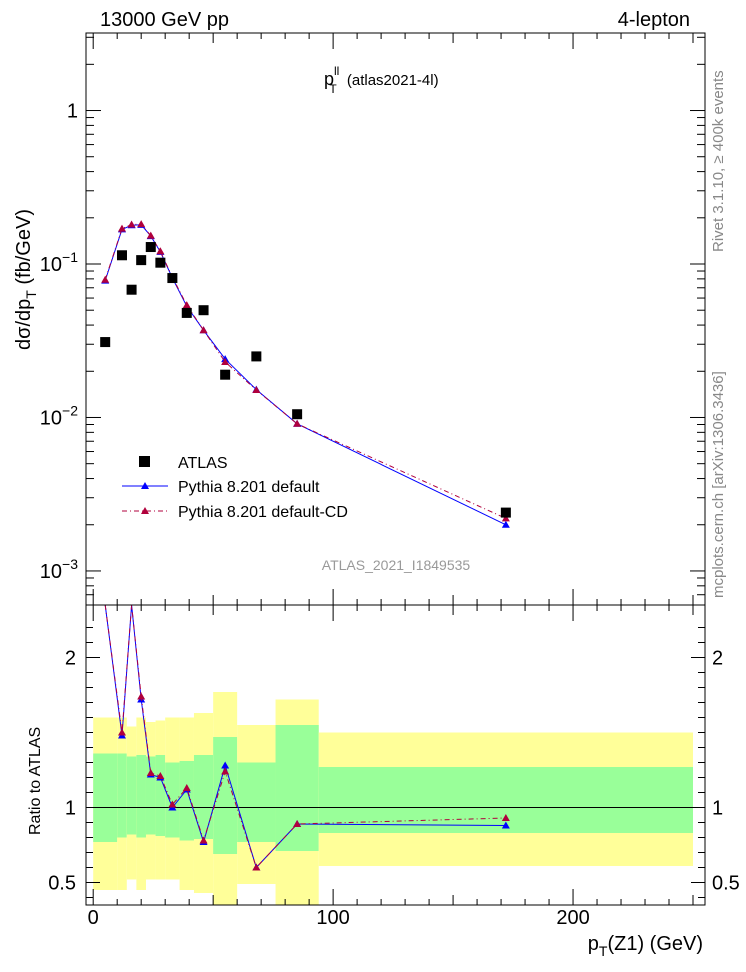  Describe the element at coordinates (145, 510) in the screenshot. I see `legend-marker-cd` at that location.